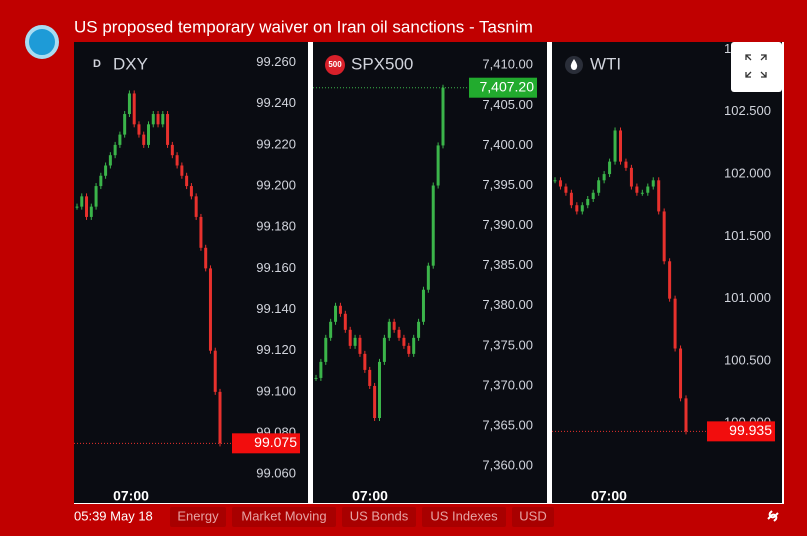  I want to click on last-price-label: 99.935, so click(750, 430).